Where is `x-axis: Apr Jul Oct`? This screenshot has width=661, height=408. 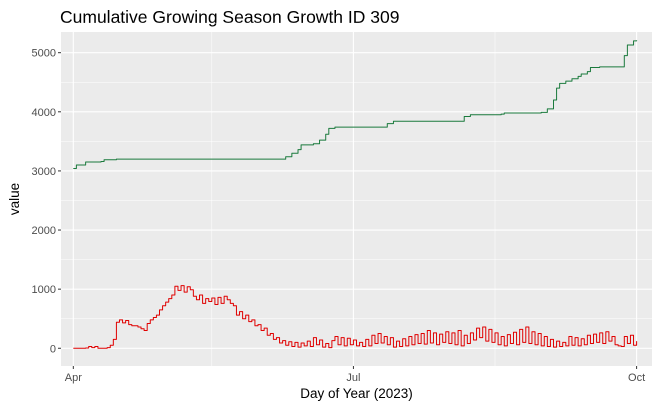 x-axis: Apr Jul Oct is located at coordinates (355, 375).